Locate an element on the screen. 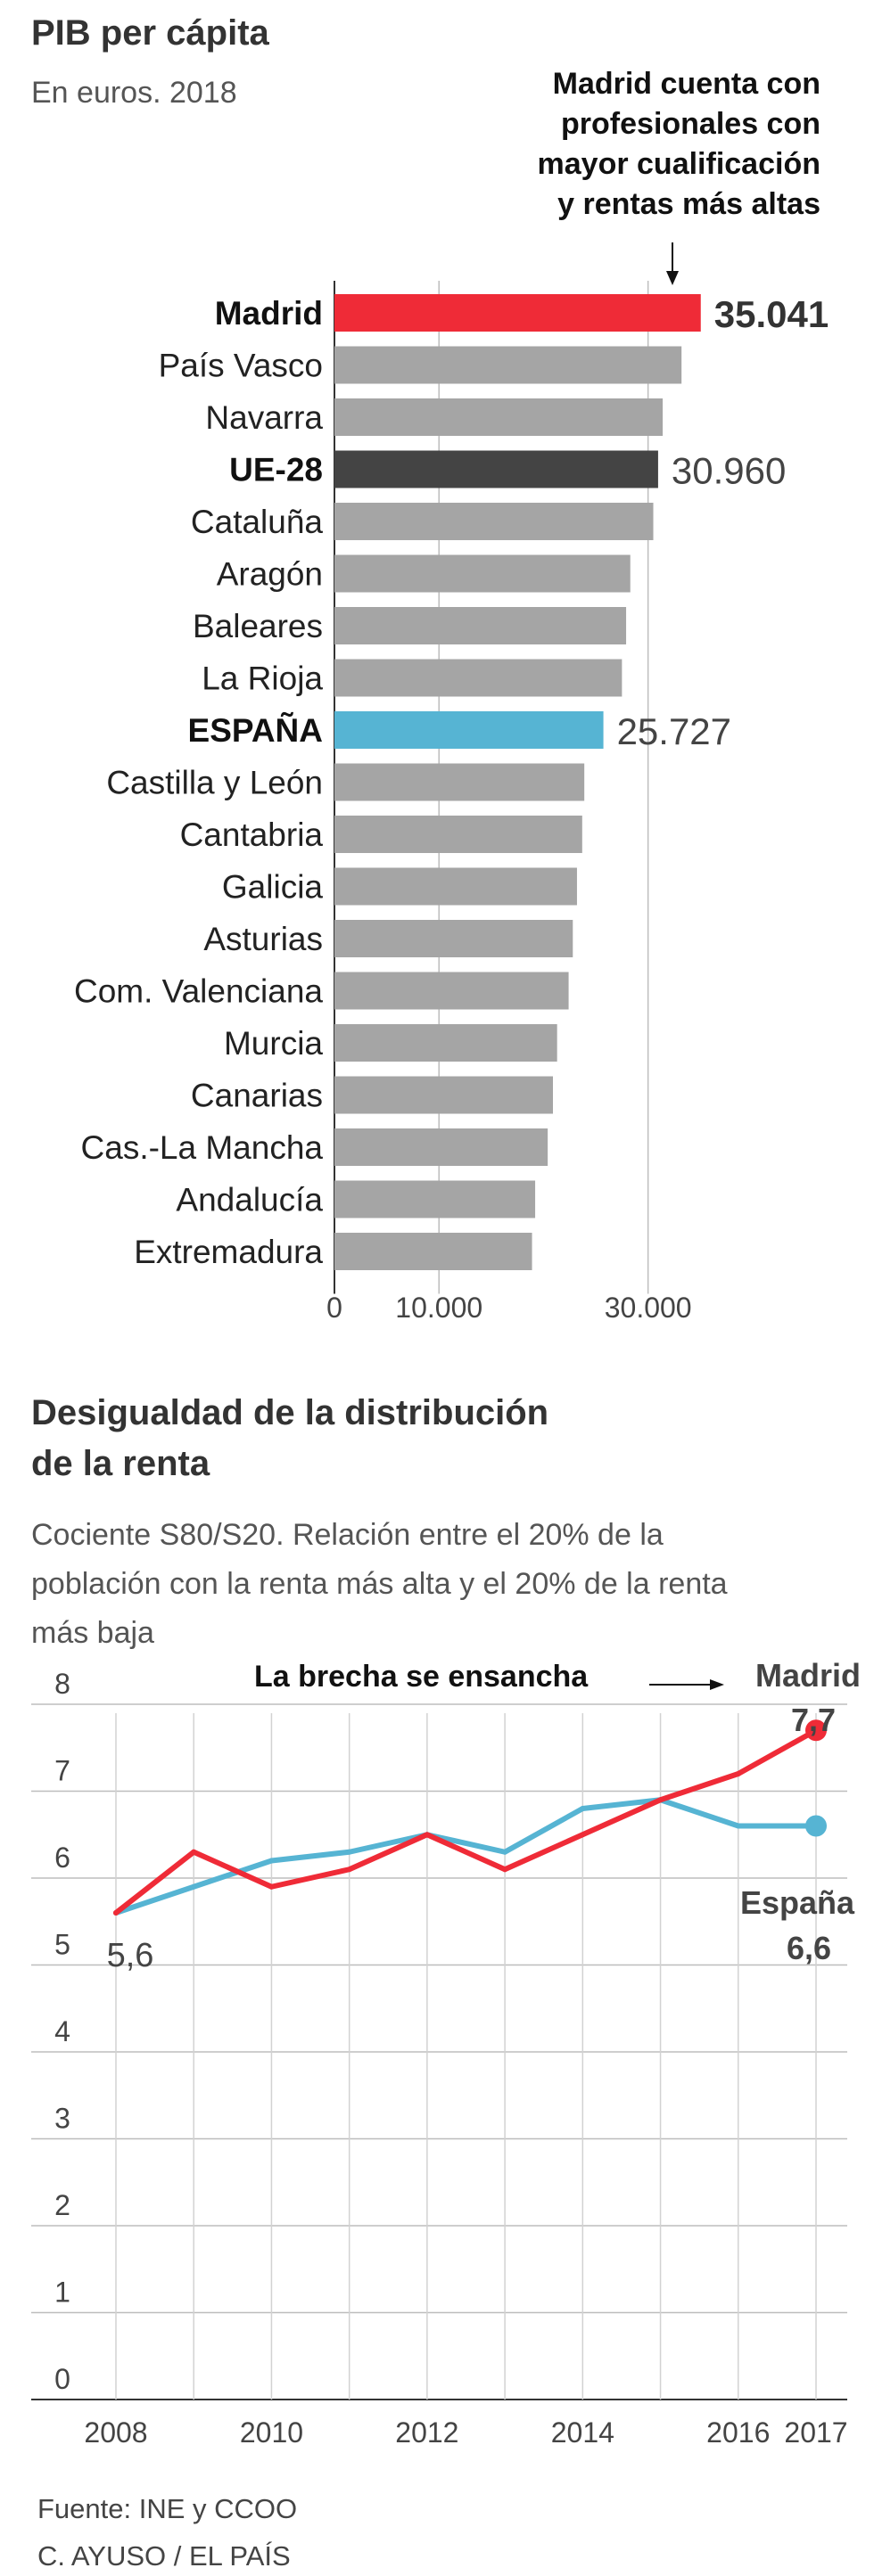 The height and width of the screenshot is (2576, 874). line-y-tick-label: 1 is located at coordinates (62, 2293).